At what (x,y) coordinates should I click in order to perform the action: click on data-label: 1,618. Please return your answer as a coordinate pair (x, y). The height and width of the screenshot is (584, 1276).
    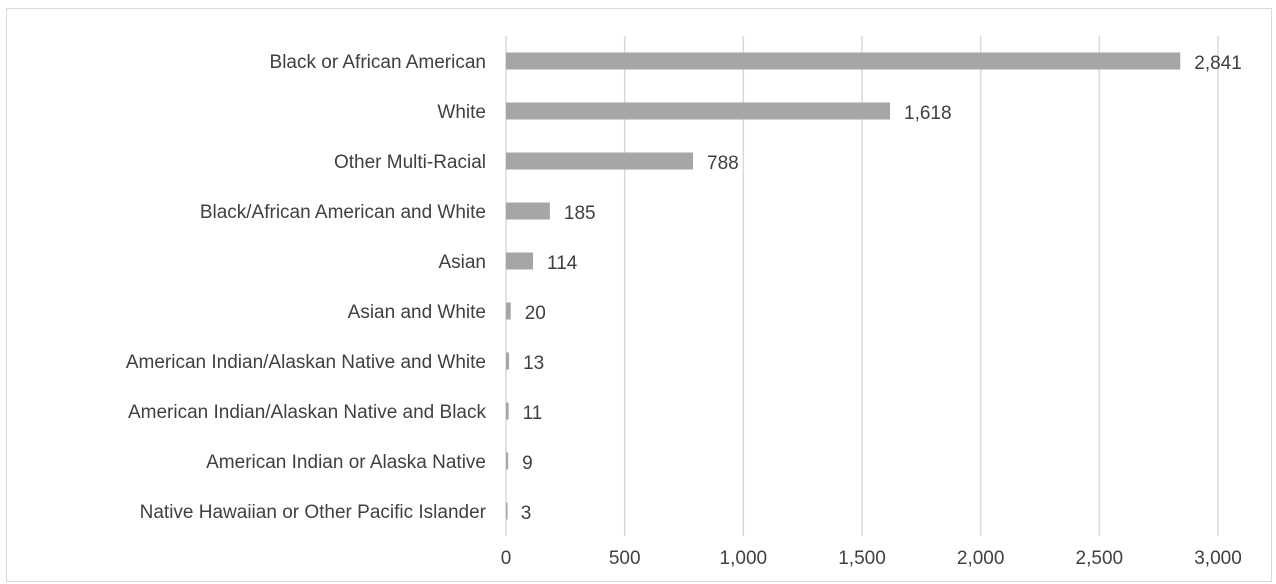
    Looking at the image, I should click on (928, 113).